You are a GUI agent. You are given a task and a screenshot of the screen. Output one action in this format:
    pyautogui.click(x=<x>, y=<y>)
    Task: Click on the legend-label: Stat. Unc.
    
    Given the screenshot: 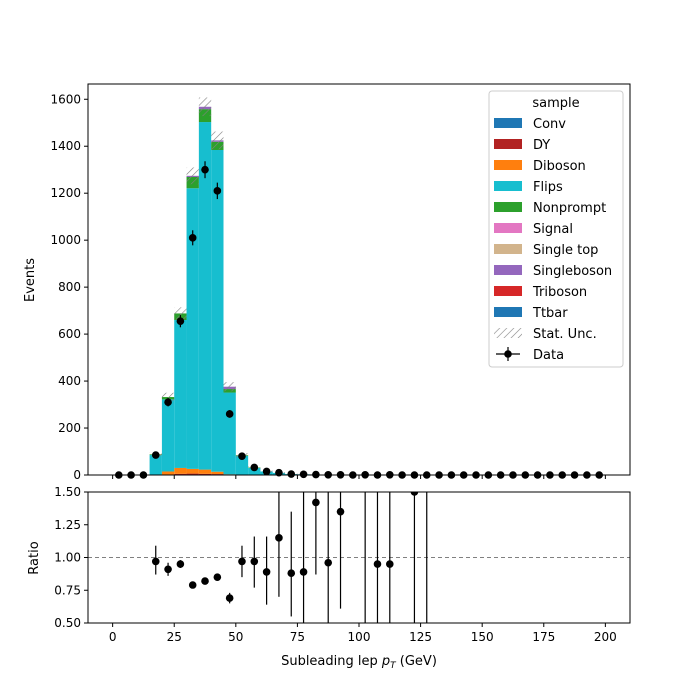 What is the action you would take?
    pyautogui.click(x=565, y=334)
    